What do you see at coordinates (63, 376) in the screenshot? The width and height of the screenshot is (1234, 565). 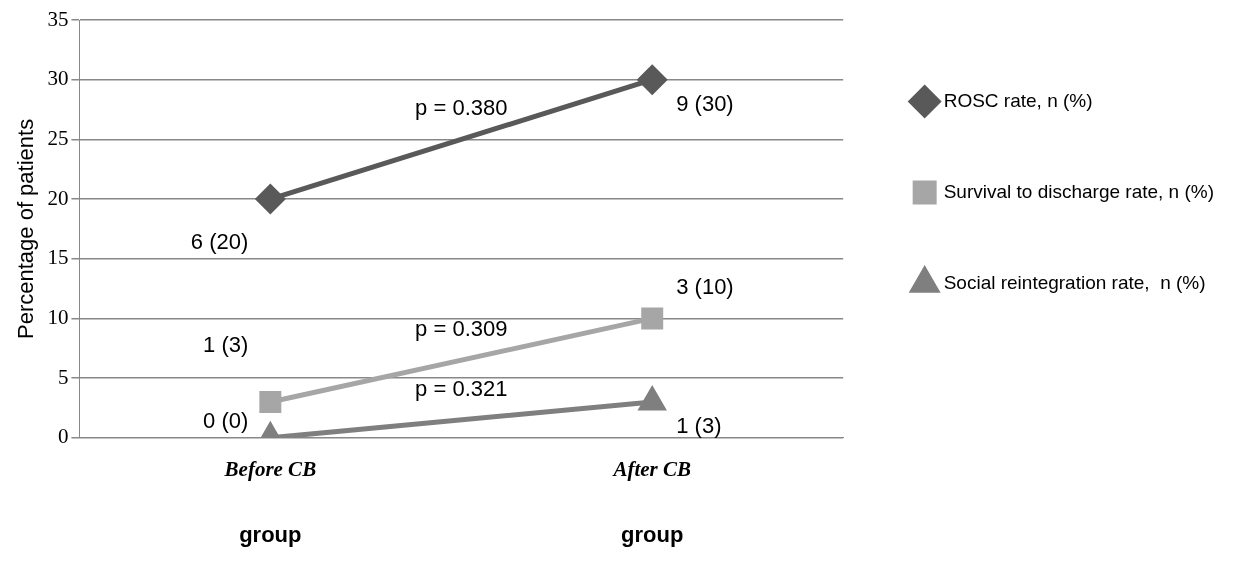 I see `y-tick-label: 5` at bounding box center [63, 376].